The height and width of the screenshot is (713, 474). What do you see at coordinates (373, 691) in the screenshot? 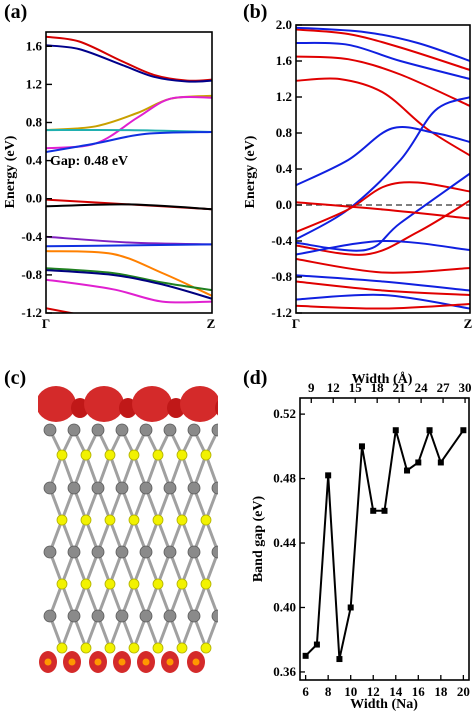
I see `xtick-label: 12` at bounding box center [373, 691].